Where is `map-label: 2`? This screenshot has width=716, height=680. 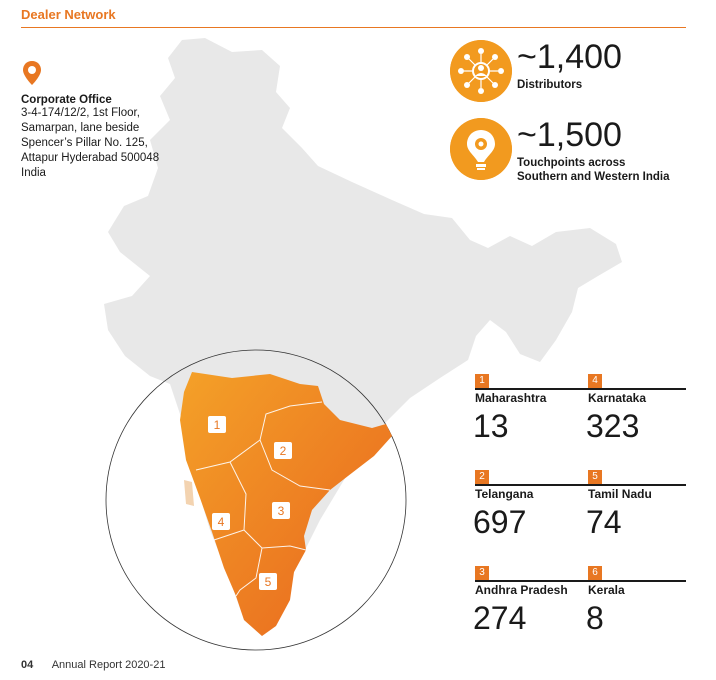 map-label: 2 is located at coordinates (283, 451).